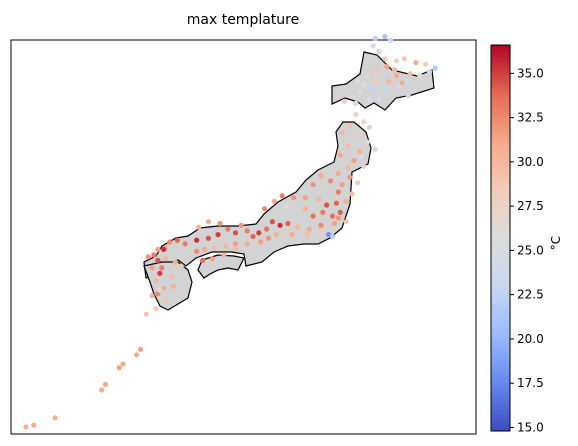 This screenshot has height=446, width=578. What do you see at coordinates (530, 339) in the screenshot?
I see `colorbar-tick-label: 20.0` at bounding box center [530, 339].